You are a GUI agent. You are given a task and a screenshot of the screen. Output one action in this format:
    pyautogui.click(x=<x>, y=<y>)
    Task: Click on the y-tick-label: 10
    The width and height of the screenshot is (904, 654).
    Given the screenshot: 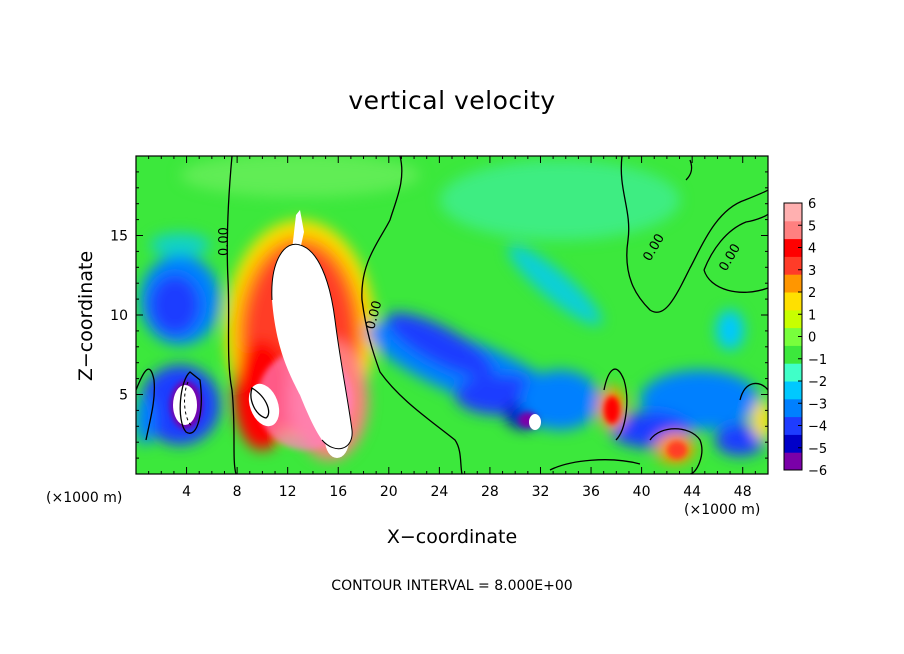 What is the action you would take?
    pyautogui.click(x=119, y=316)
    